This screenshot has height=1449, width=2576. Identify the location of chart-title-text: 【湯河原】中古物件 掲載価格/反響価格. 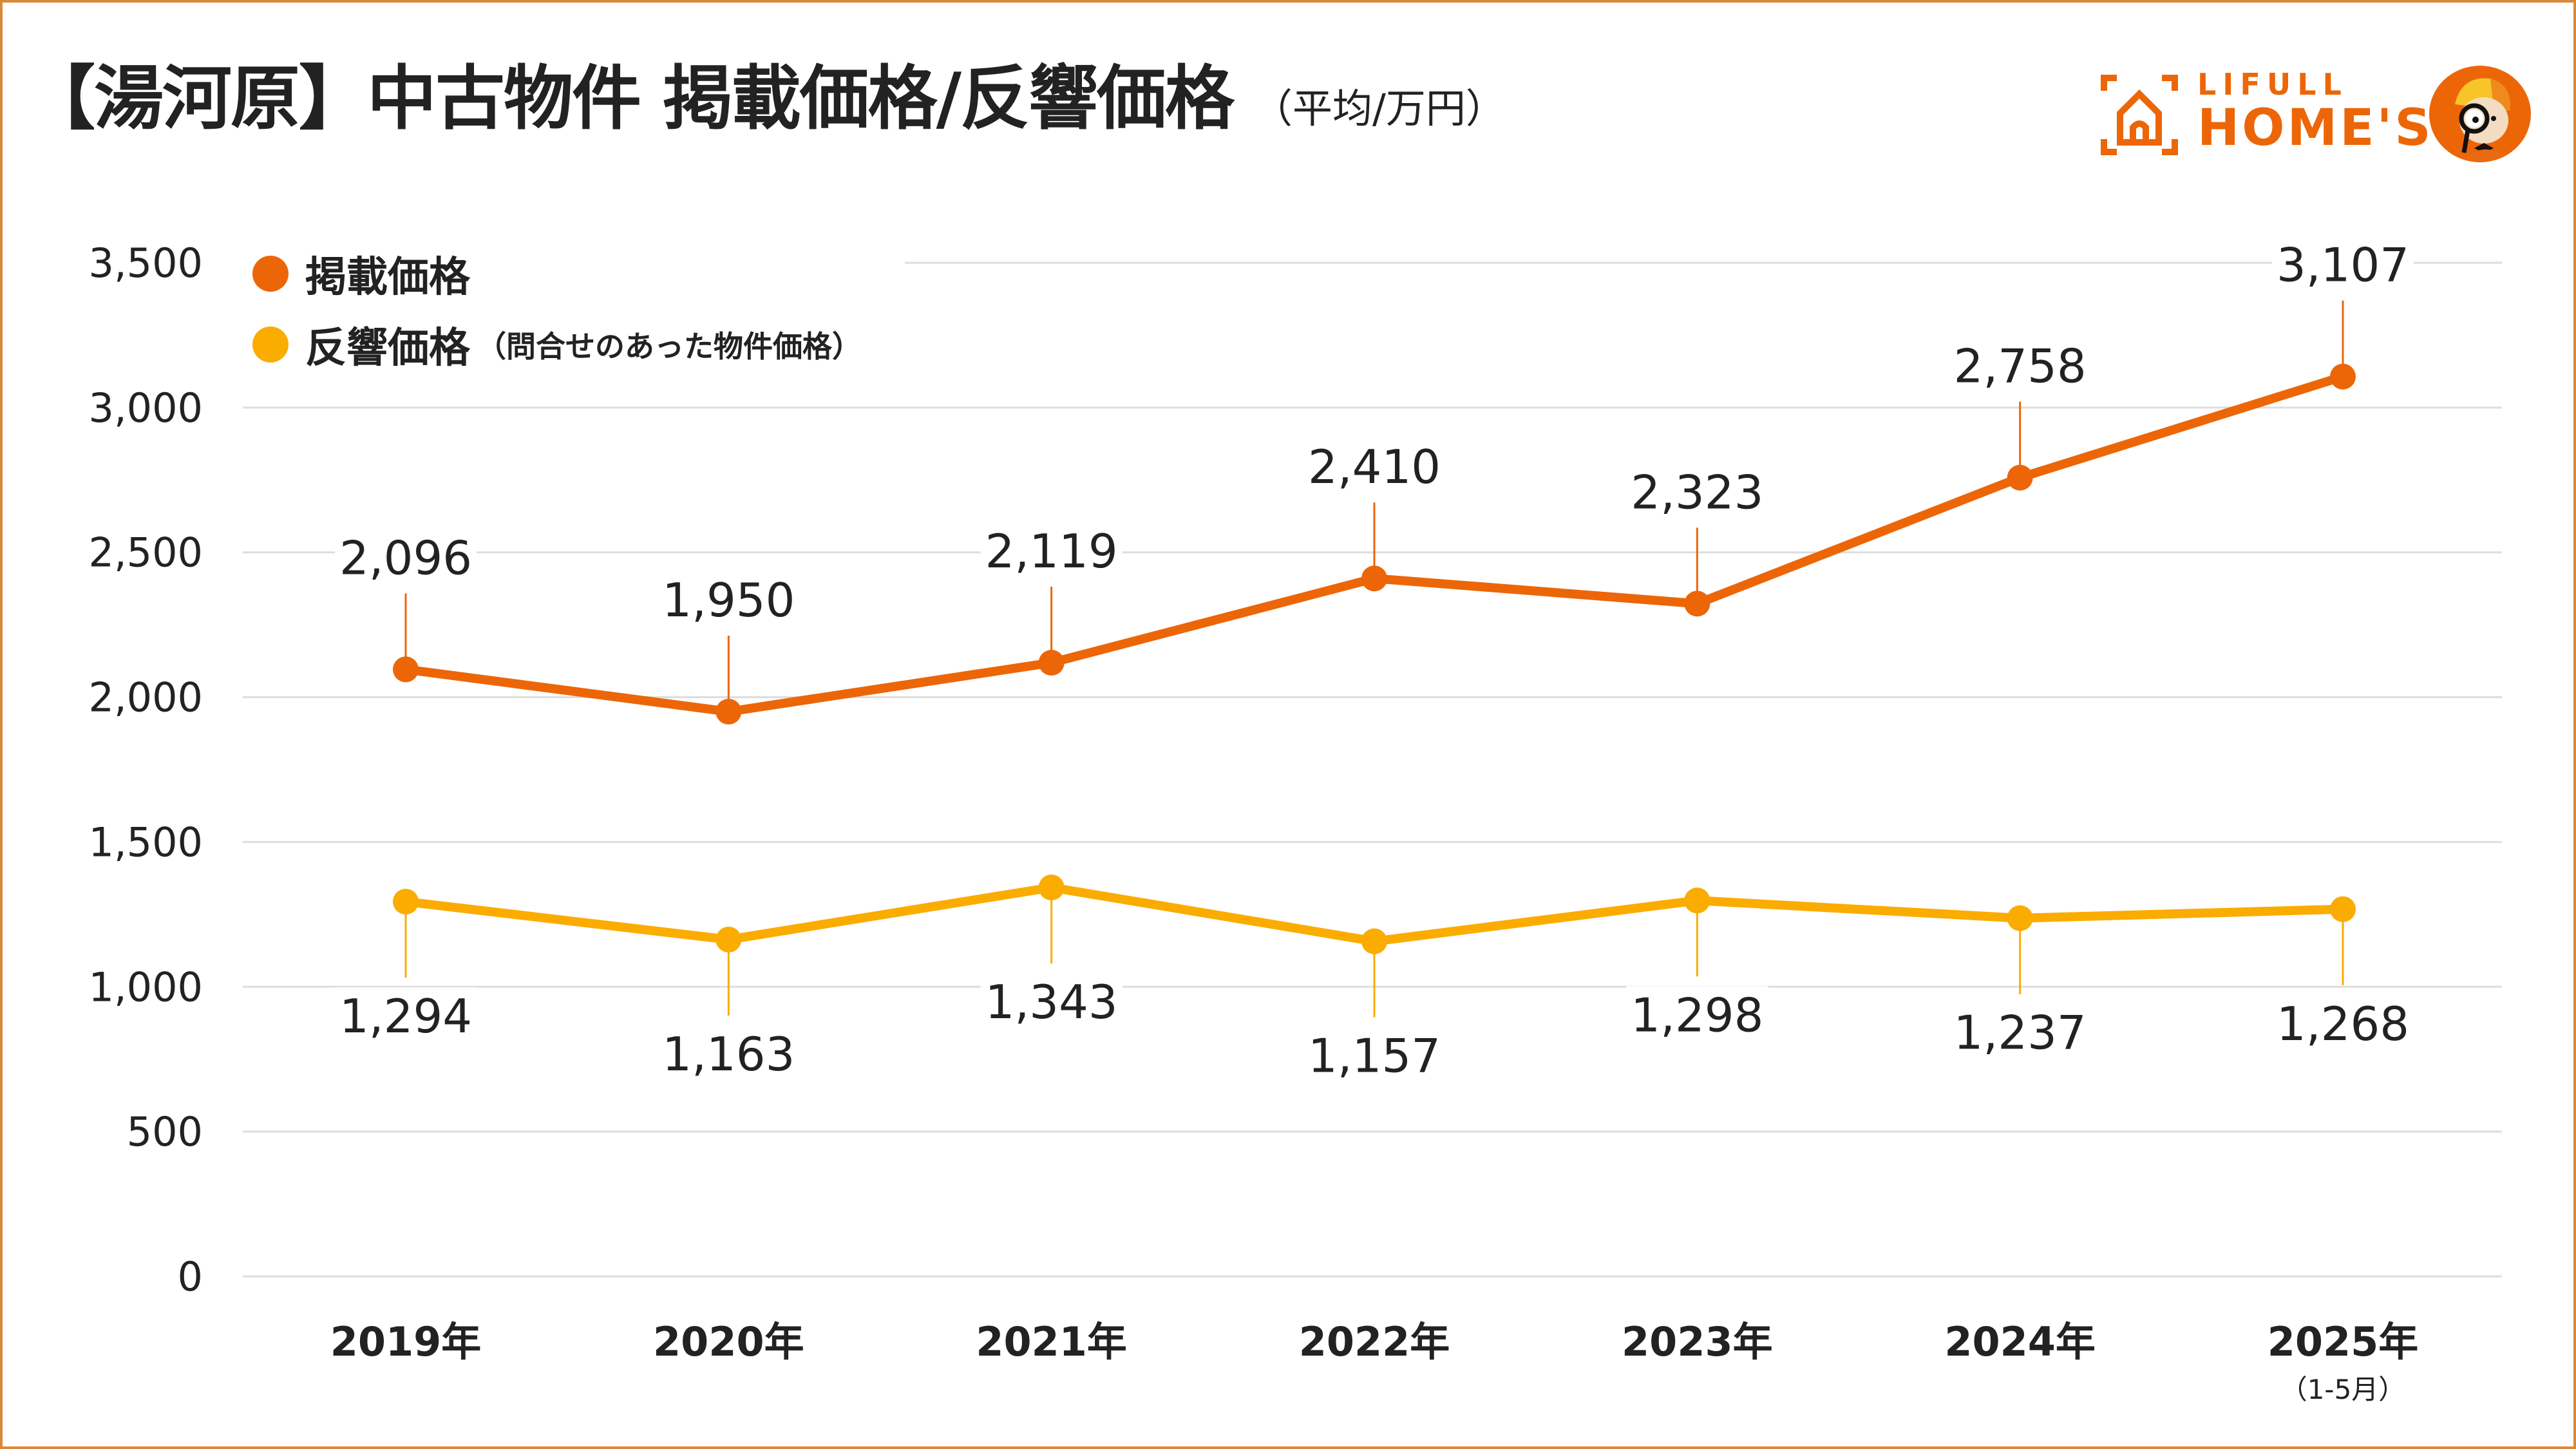
(630, 99).